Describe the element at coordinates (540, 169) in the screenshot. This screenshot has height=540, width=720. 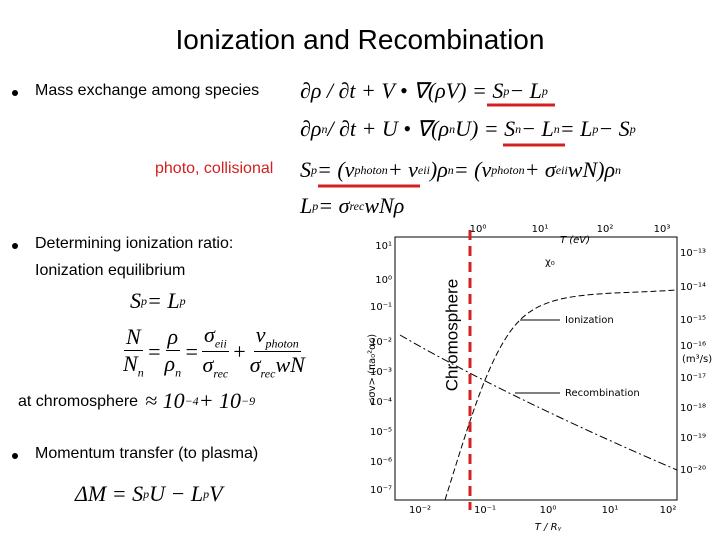
I see `eq-text: + σ` at that location.